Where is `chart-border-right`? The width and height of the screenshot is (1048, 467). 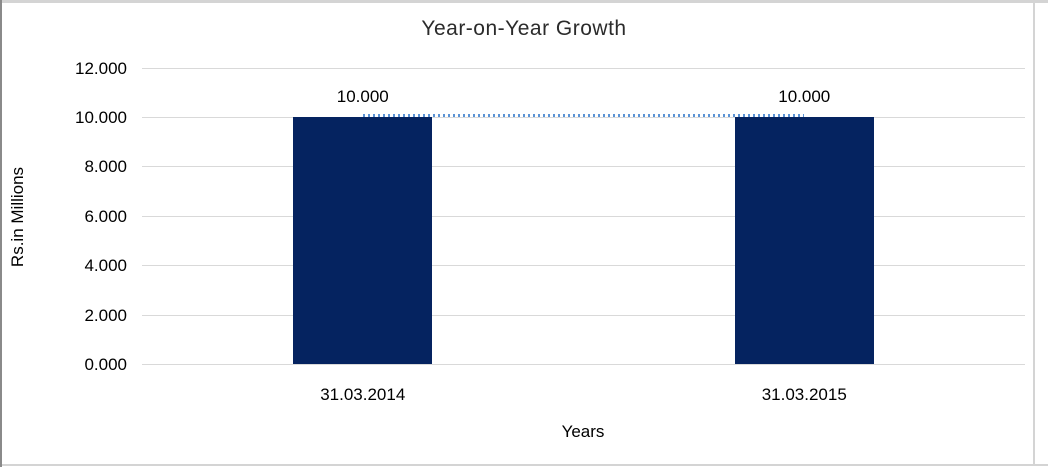
chart-border-right is located at coordinates (1034, 233).